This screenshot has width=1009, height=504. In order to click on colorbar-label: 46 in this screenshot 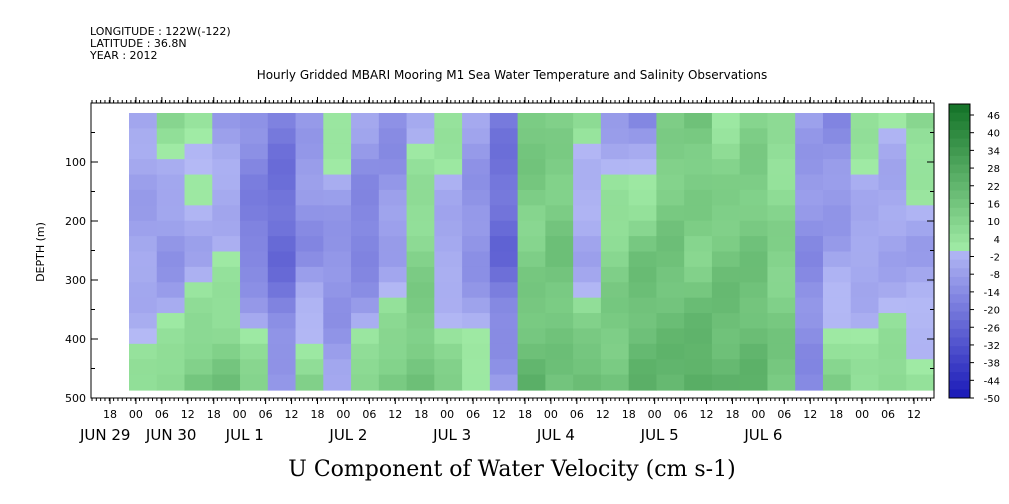, I will do `click(993, 116)`.